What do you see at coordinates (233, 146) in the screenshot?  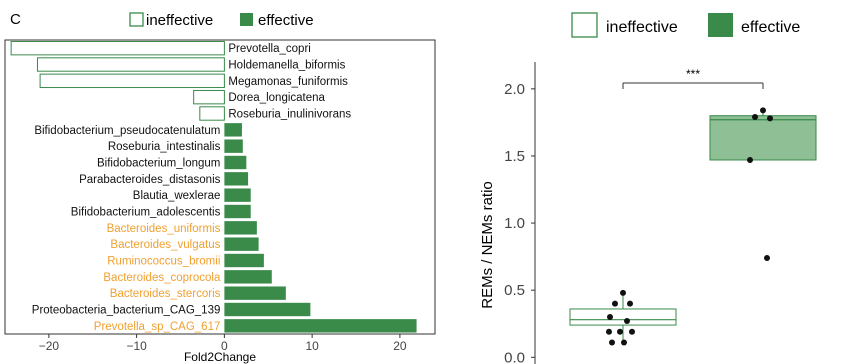 I see `bar-Roseburia_intestinalis` at bounding box center [233, 146].